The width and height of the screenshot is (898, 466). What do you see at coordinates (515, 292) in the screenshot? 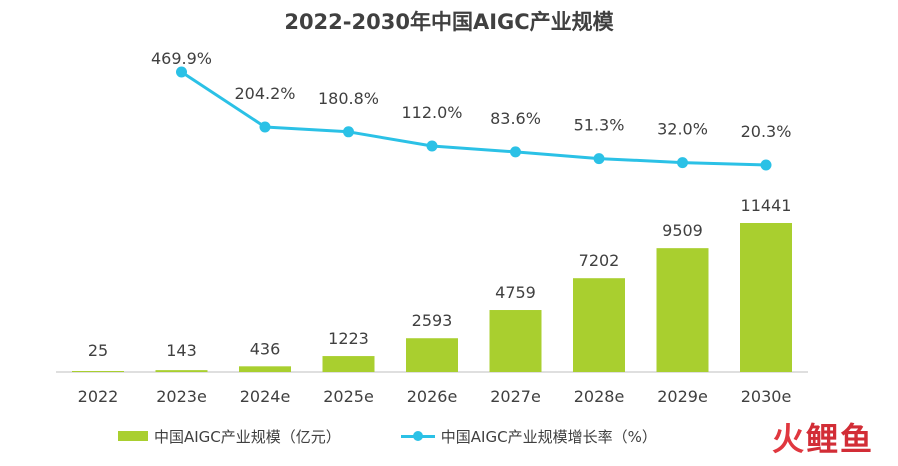
I see `bar-value-label: 4759` at bounding box center [515, 292].